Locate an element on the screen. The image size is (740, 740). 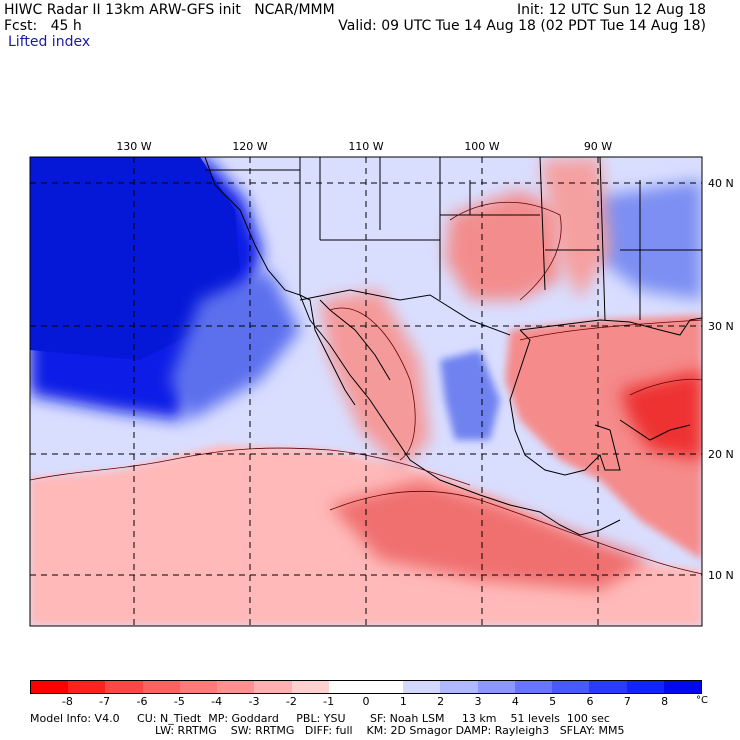
baja-peninsula is located at coordinates (327, 350).